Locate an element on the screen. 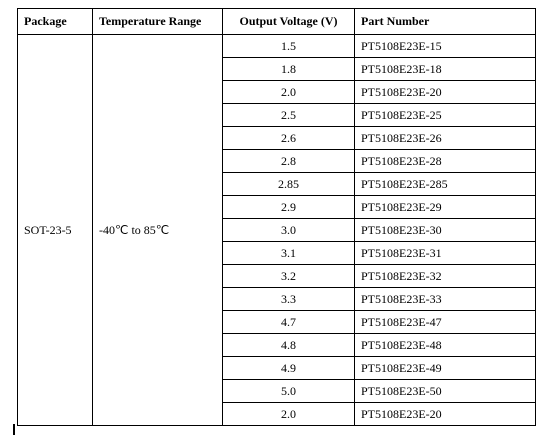  table-row: 5.0 PT5108E23E-50 is located at coordinates (277, 391).